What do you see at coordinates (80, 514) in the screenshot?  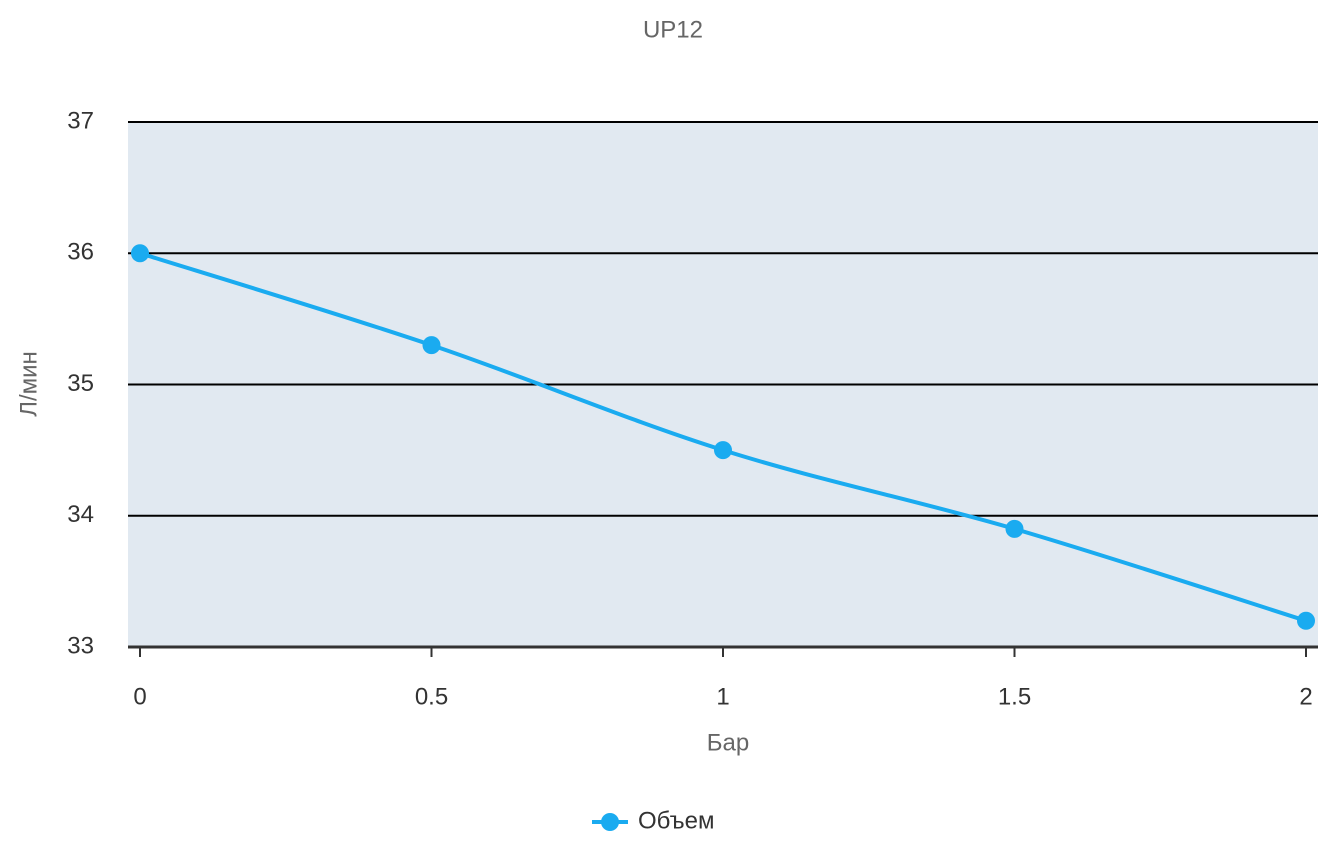 I see `y-tick-label: 34` at bounding box center [80, 514].